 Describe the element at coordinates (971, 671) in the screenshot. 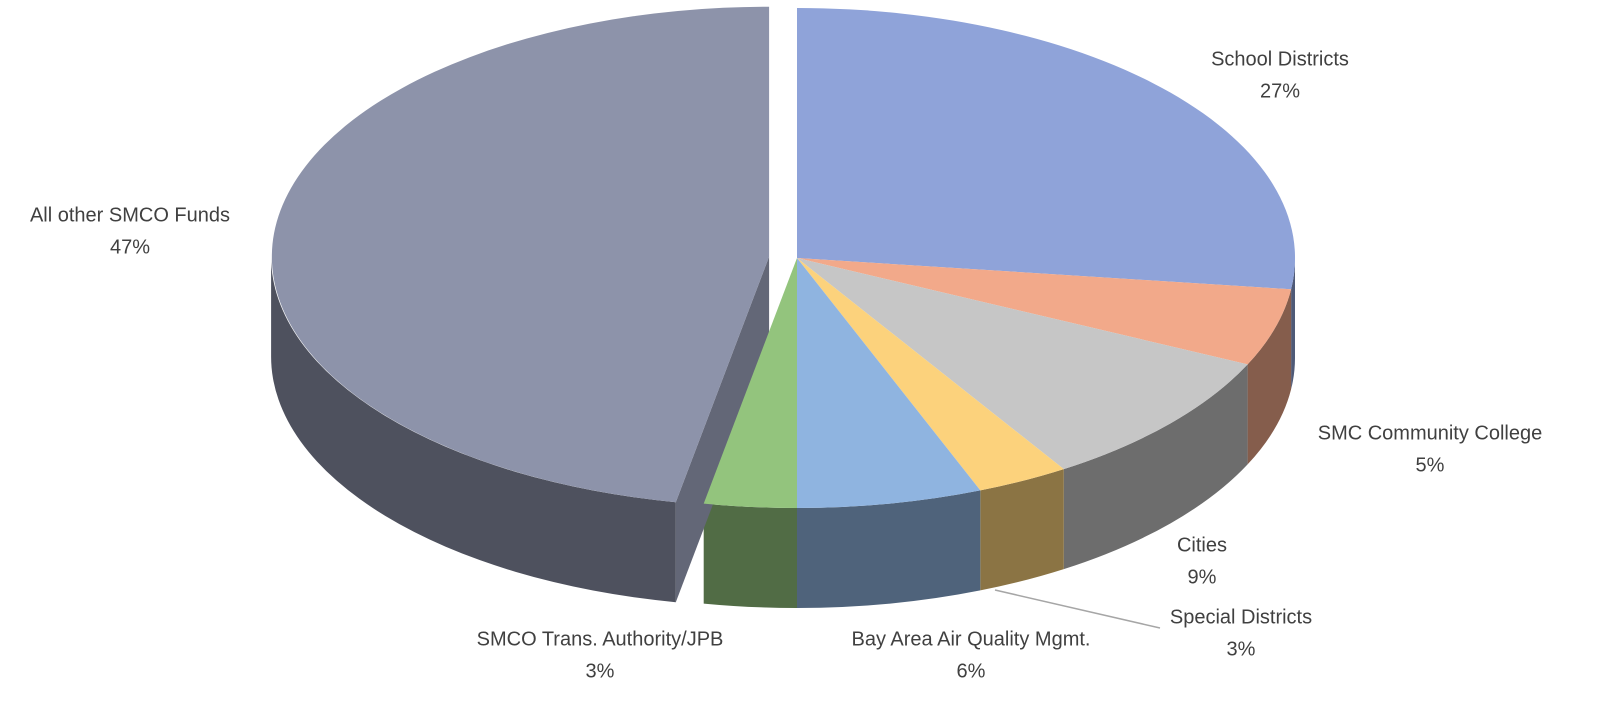

I see `value-label: 6%` at that location.